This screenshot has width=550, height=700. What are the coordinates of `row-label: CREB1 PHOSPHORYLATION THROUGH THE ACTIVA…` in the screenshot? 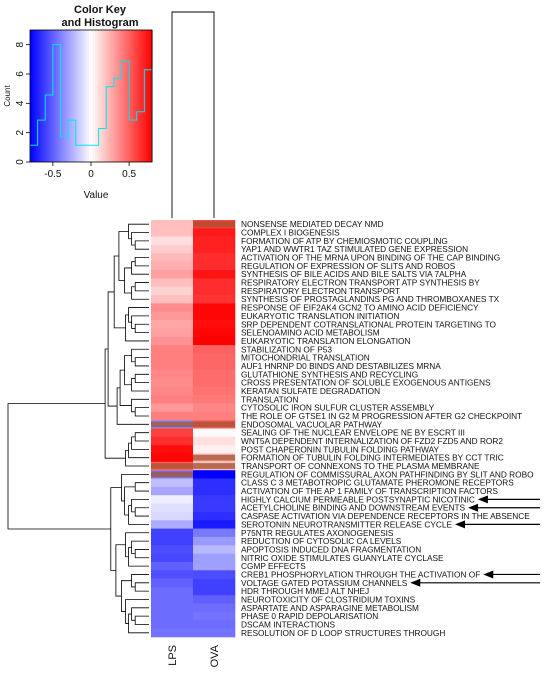 It's located at (360, 574).